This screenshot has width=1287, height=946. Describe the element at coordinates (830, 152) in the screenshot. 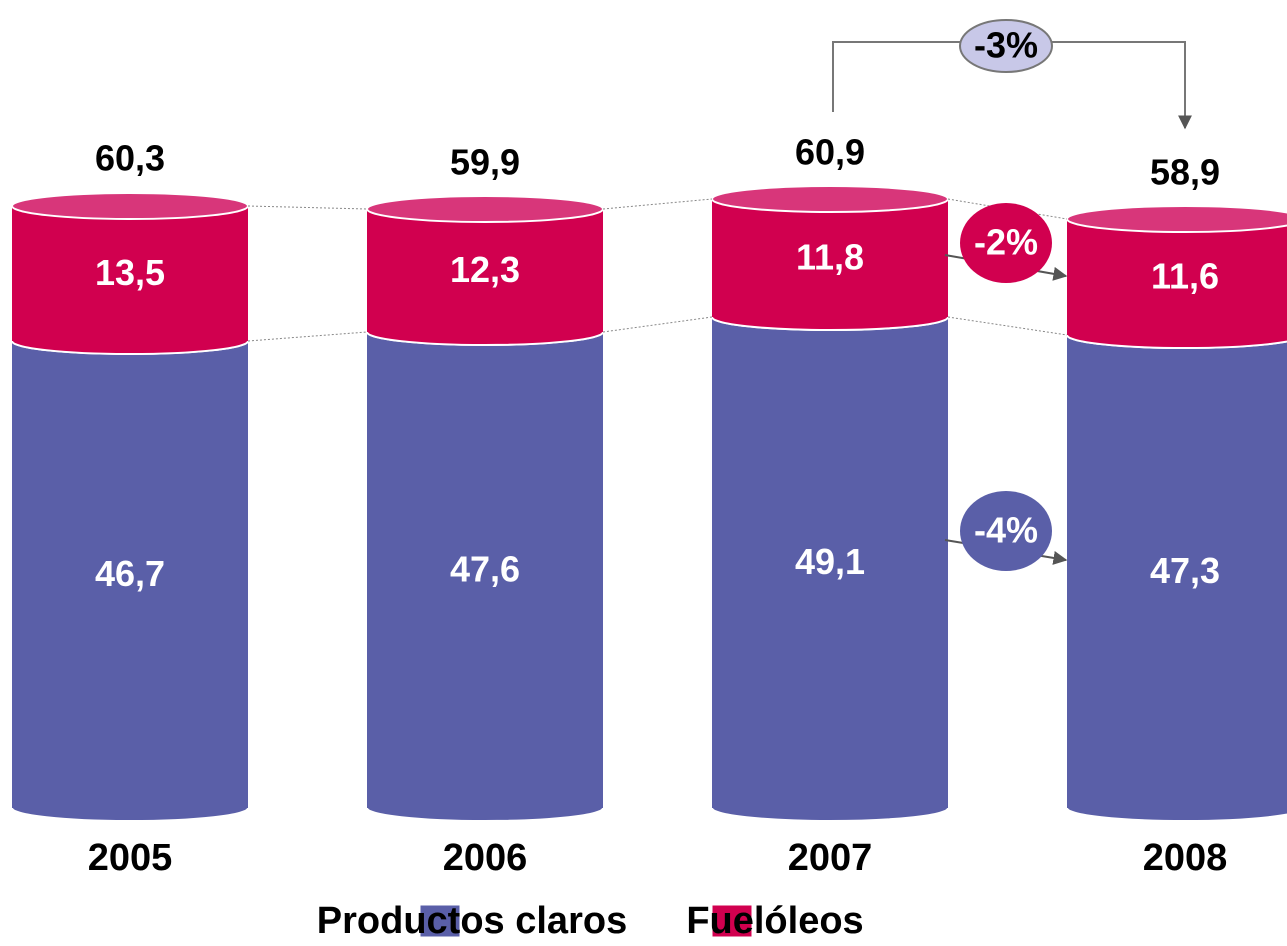

I see `total-label: 60,9` at that location.